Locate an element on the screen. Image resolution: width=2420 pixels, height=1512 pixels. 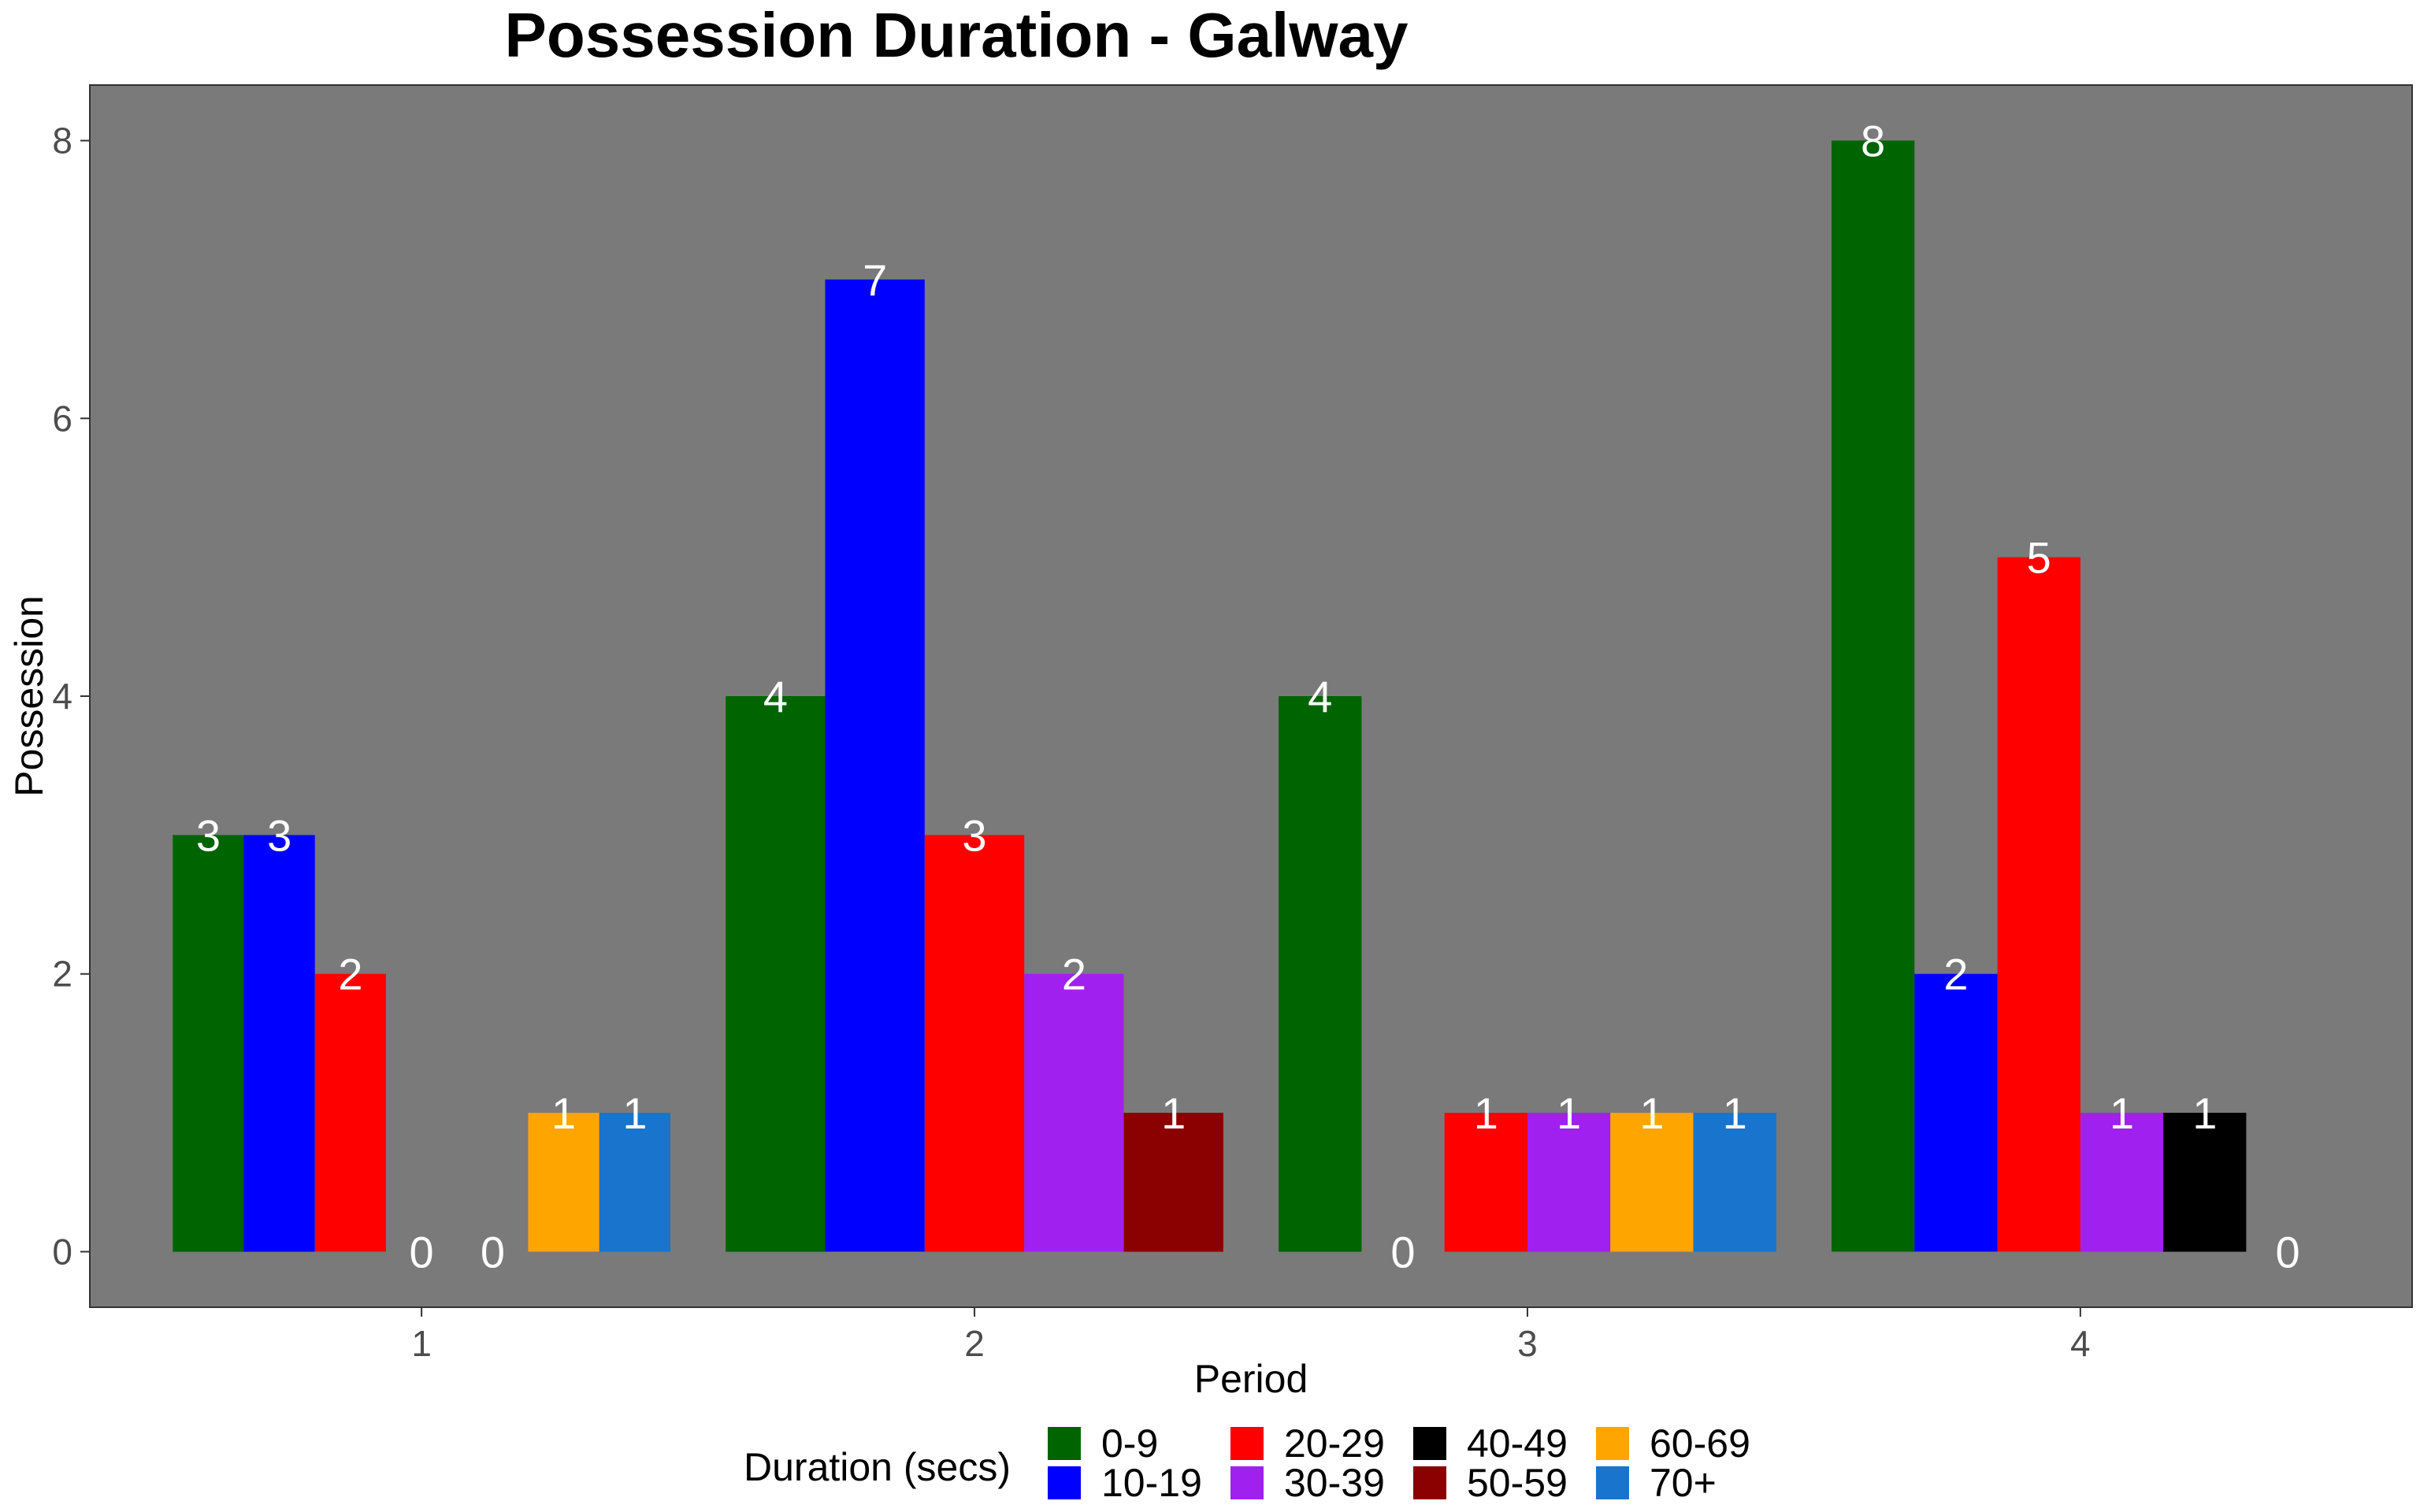
legend-item-40-49: 40-49 is located at coordinates (1490, 1443).